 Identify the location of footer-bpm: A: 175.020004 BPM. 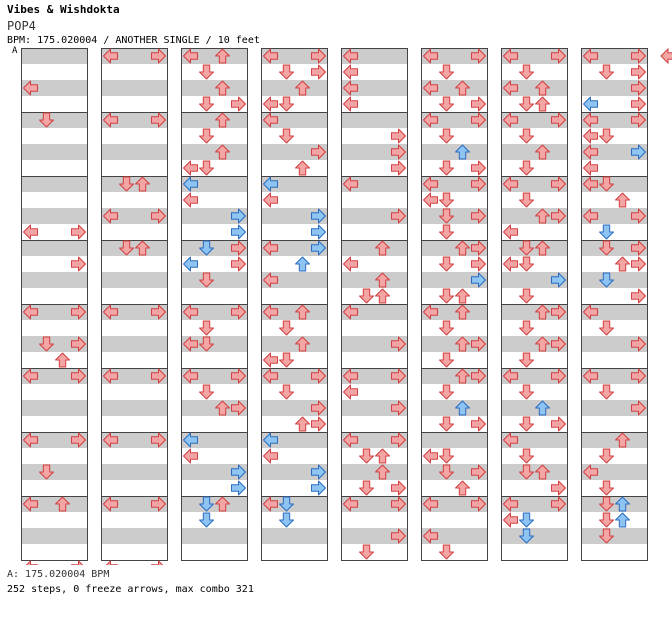
(58, 574).